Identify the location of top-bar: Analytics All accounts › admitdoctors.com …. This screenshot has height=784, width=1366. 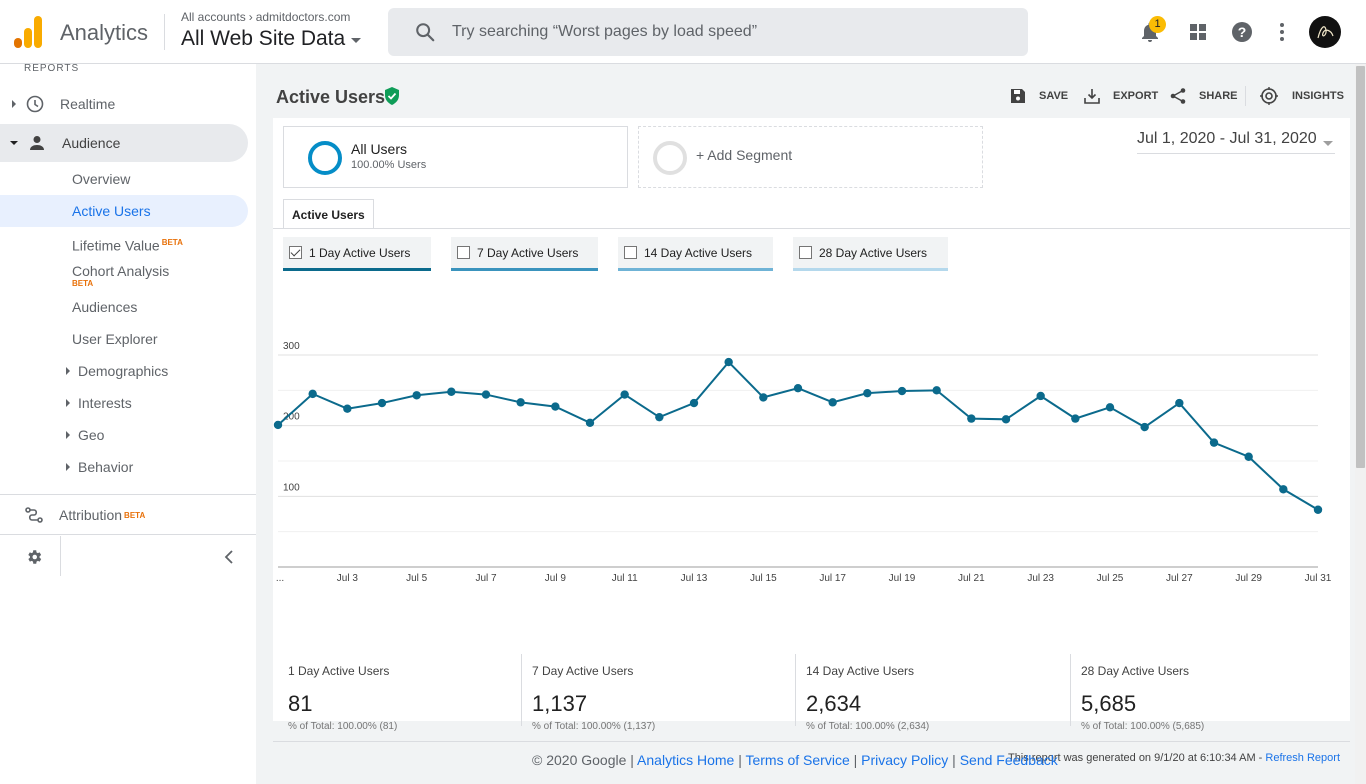
(683, 32).